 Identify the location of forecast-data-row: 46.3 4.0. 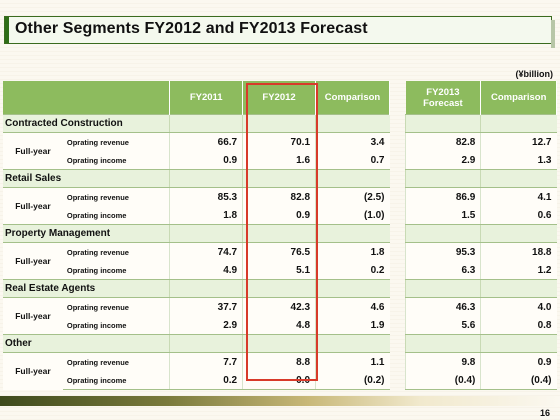
(480, 306).